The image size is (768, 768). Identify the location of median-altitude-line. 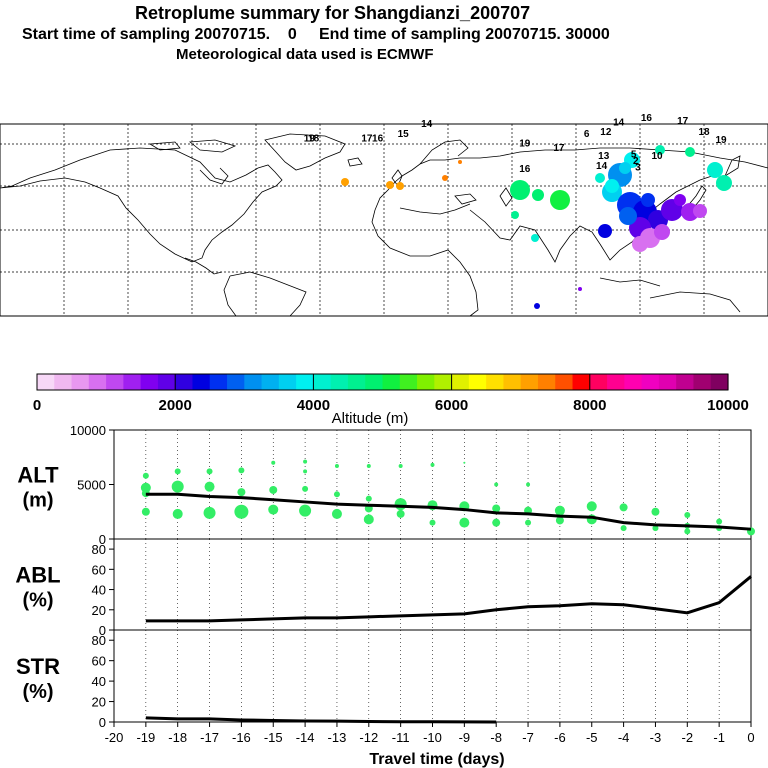
(448, 511).